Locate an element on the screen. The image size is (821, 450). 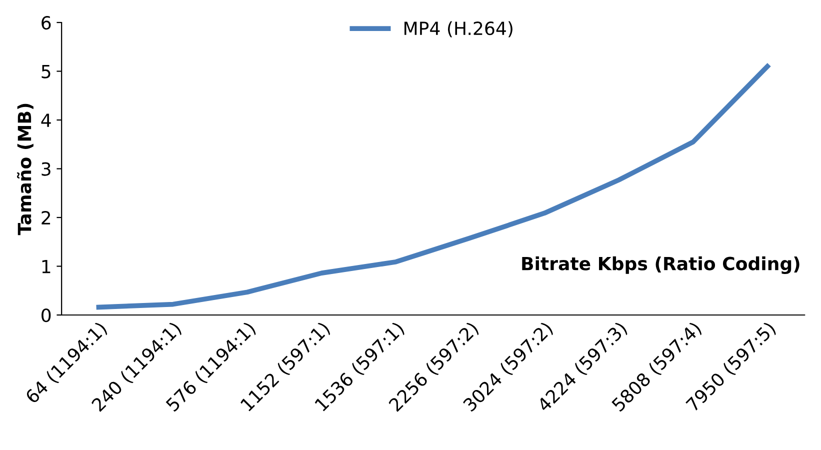
y-tick-label: 6 is located at coordinates (46, 23).